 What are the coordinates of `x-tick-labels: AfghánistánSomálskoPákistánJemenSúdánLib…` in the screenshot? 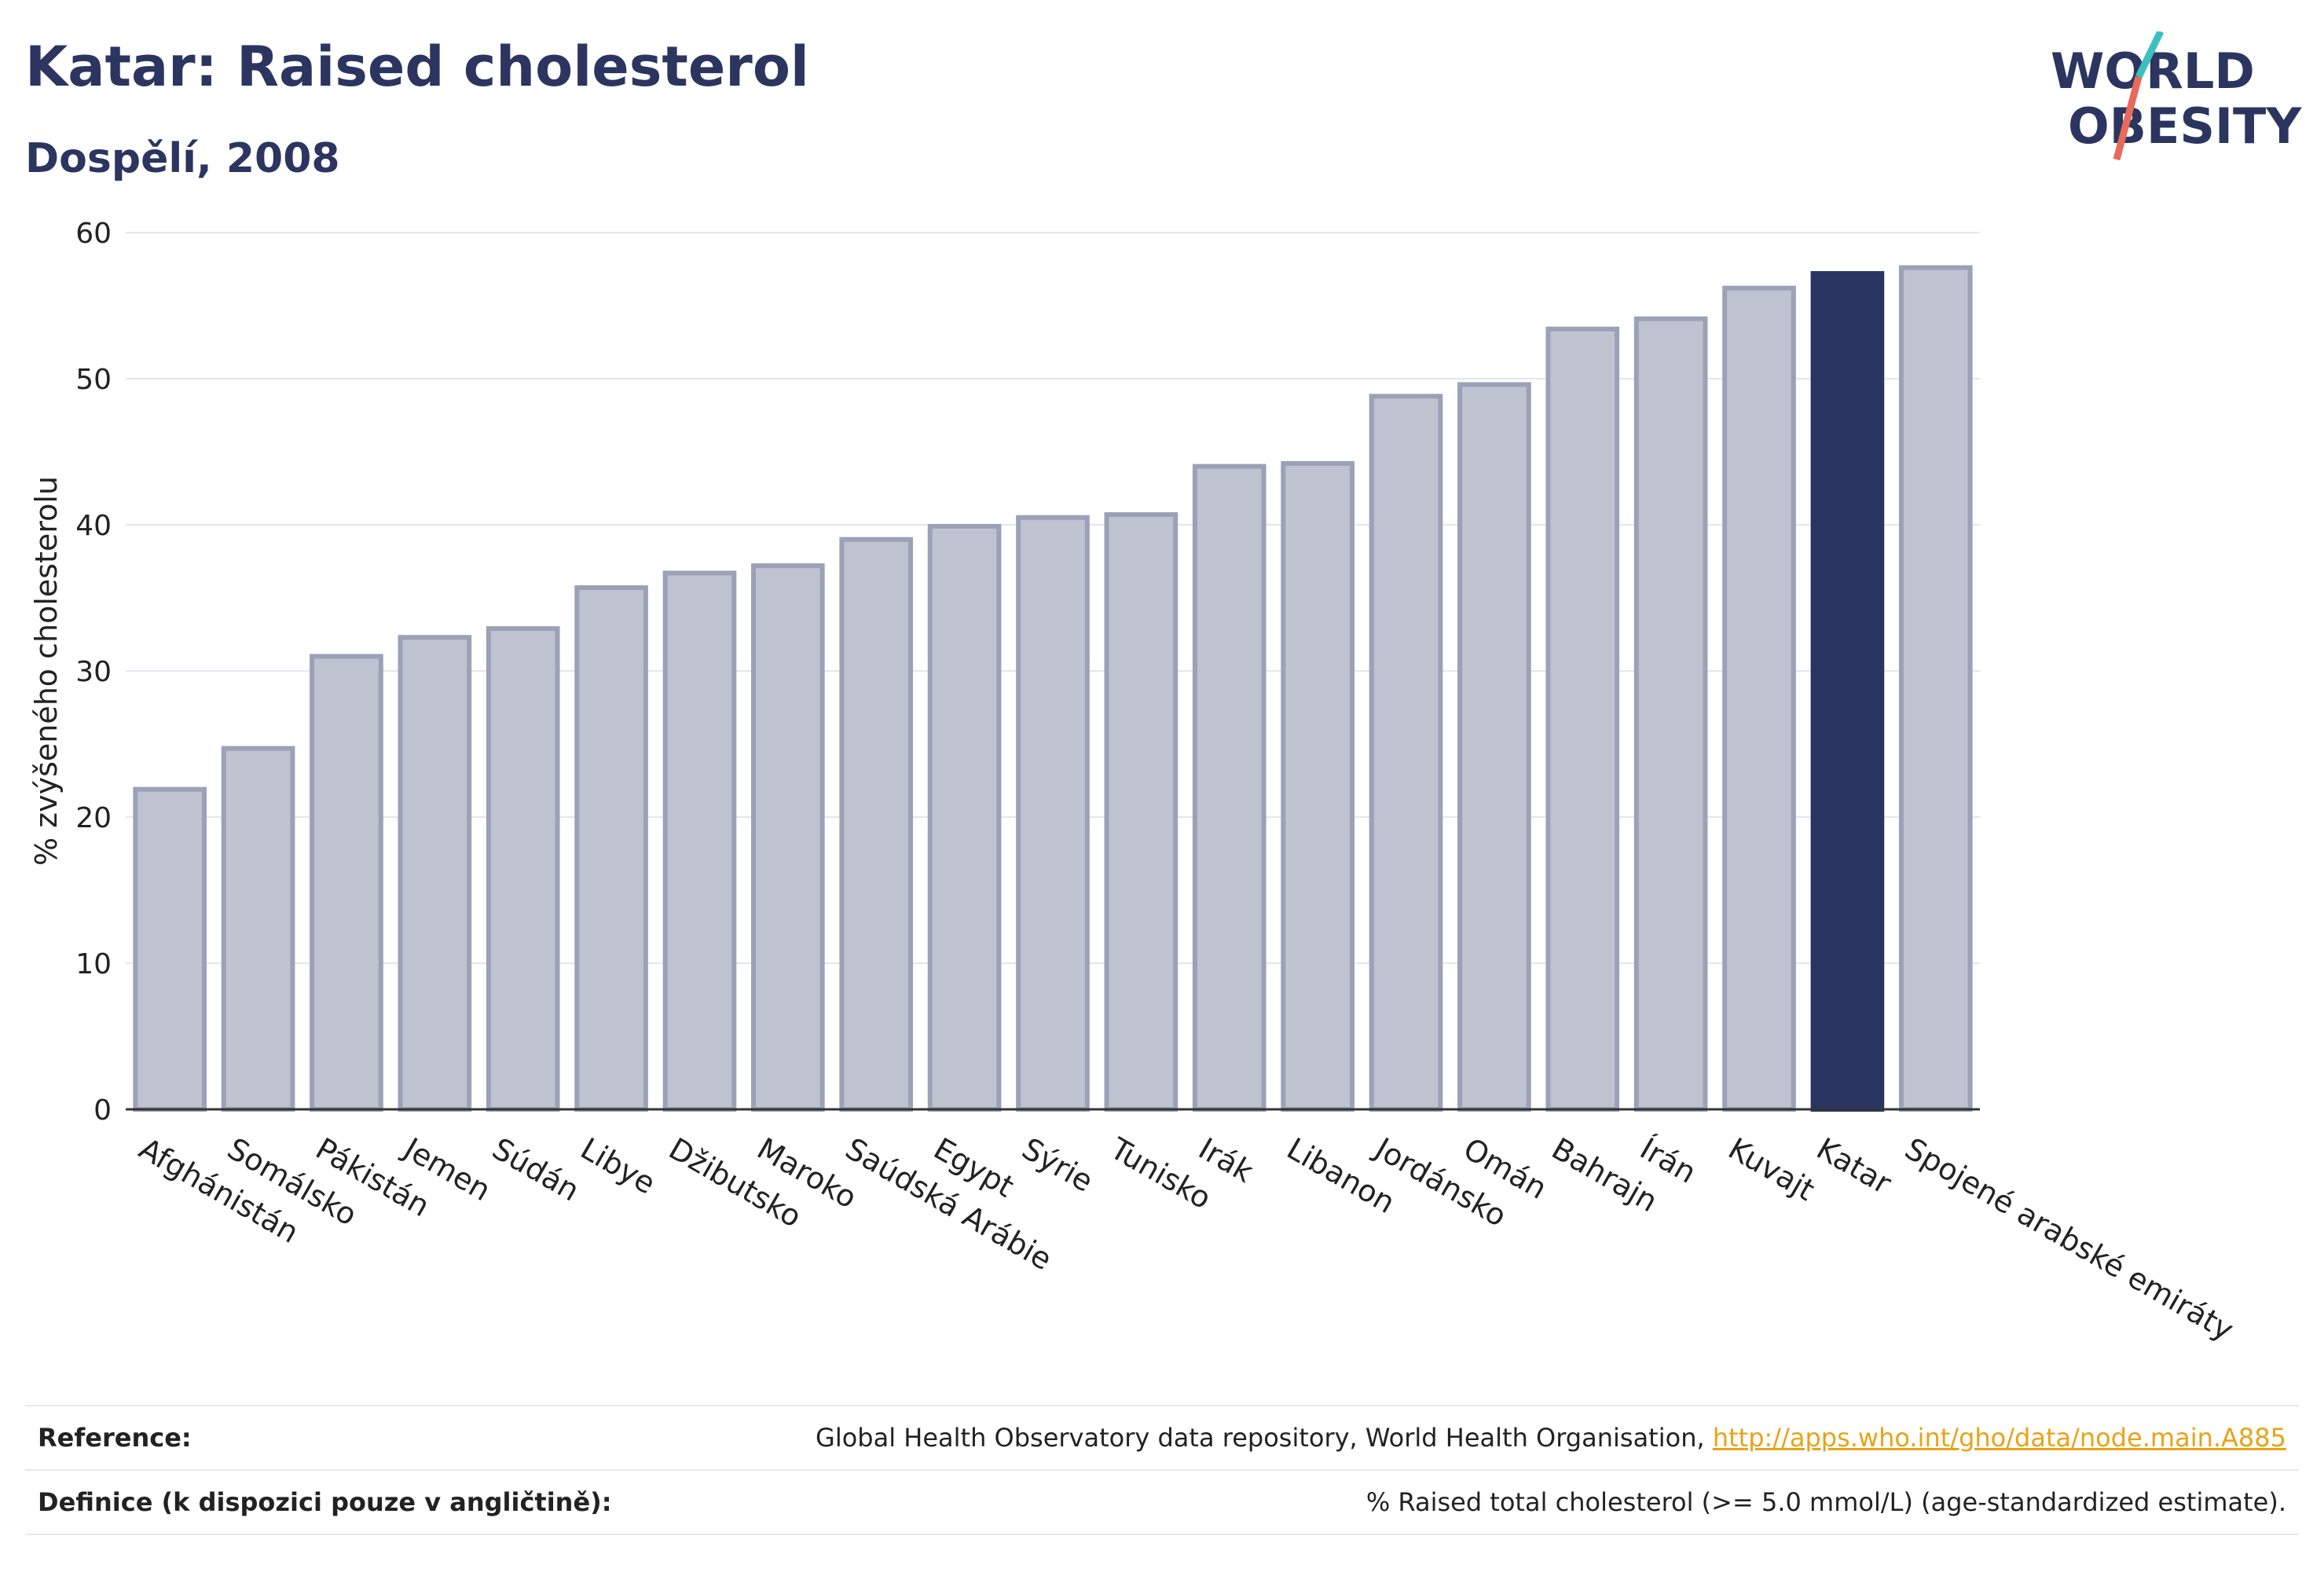 It's located at (1187, 1239).